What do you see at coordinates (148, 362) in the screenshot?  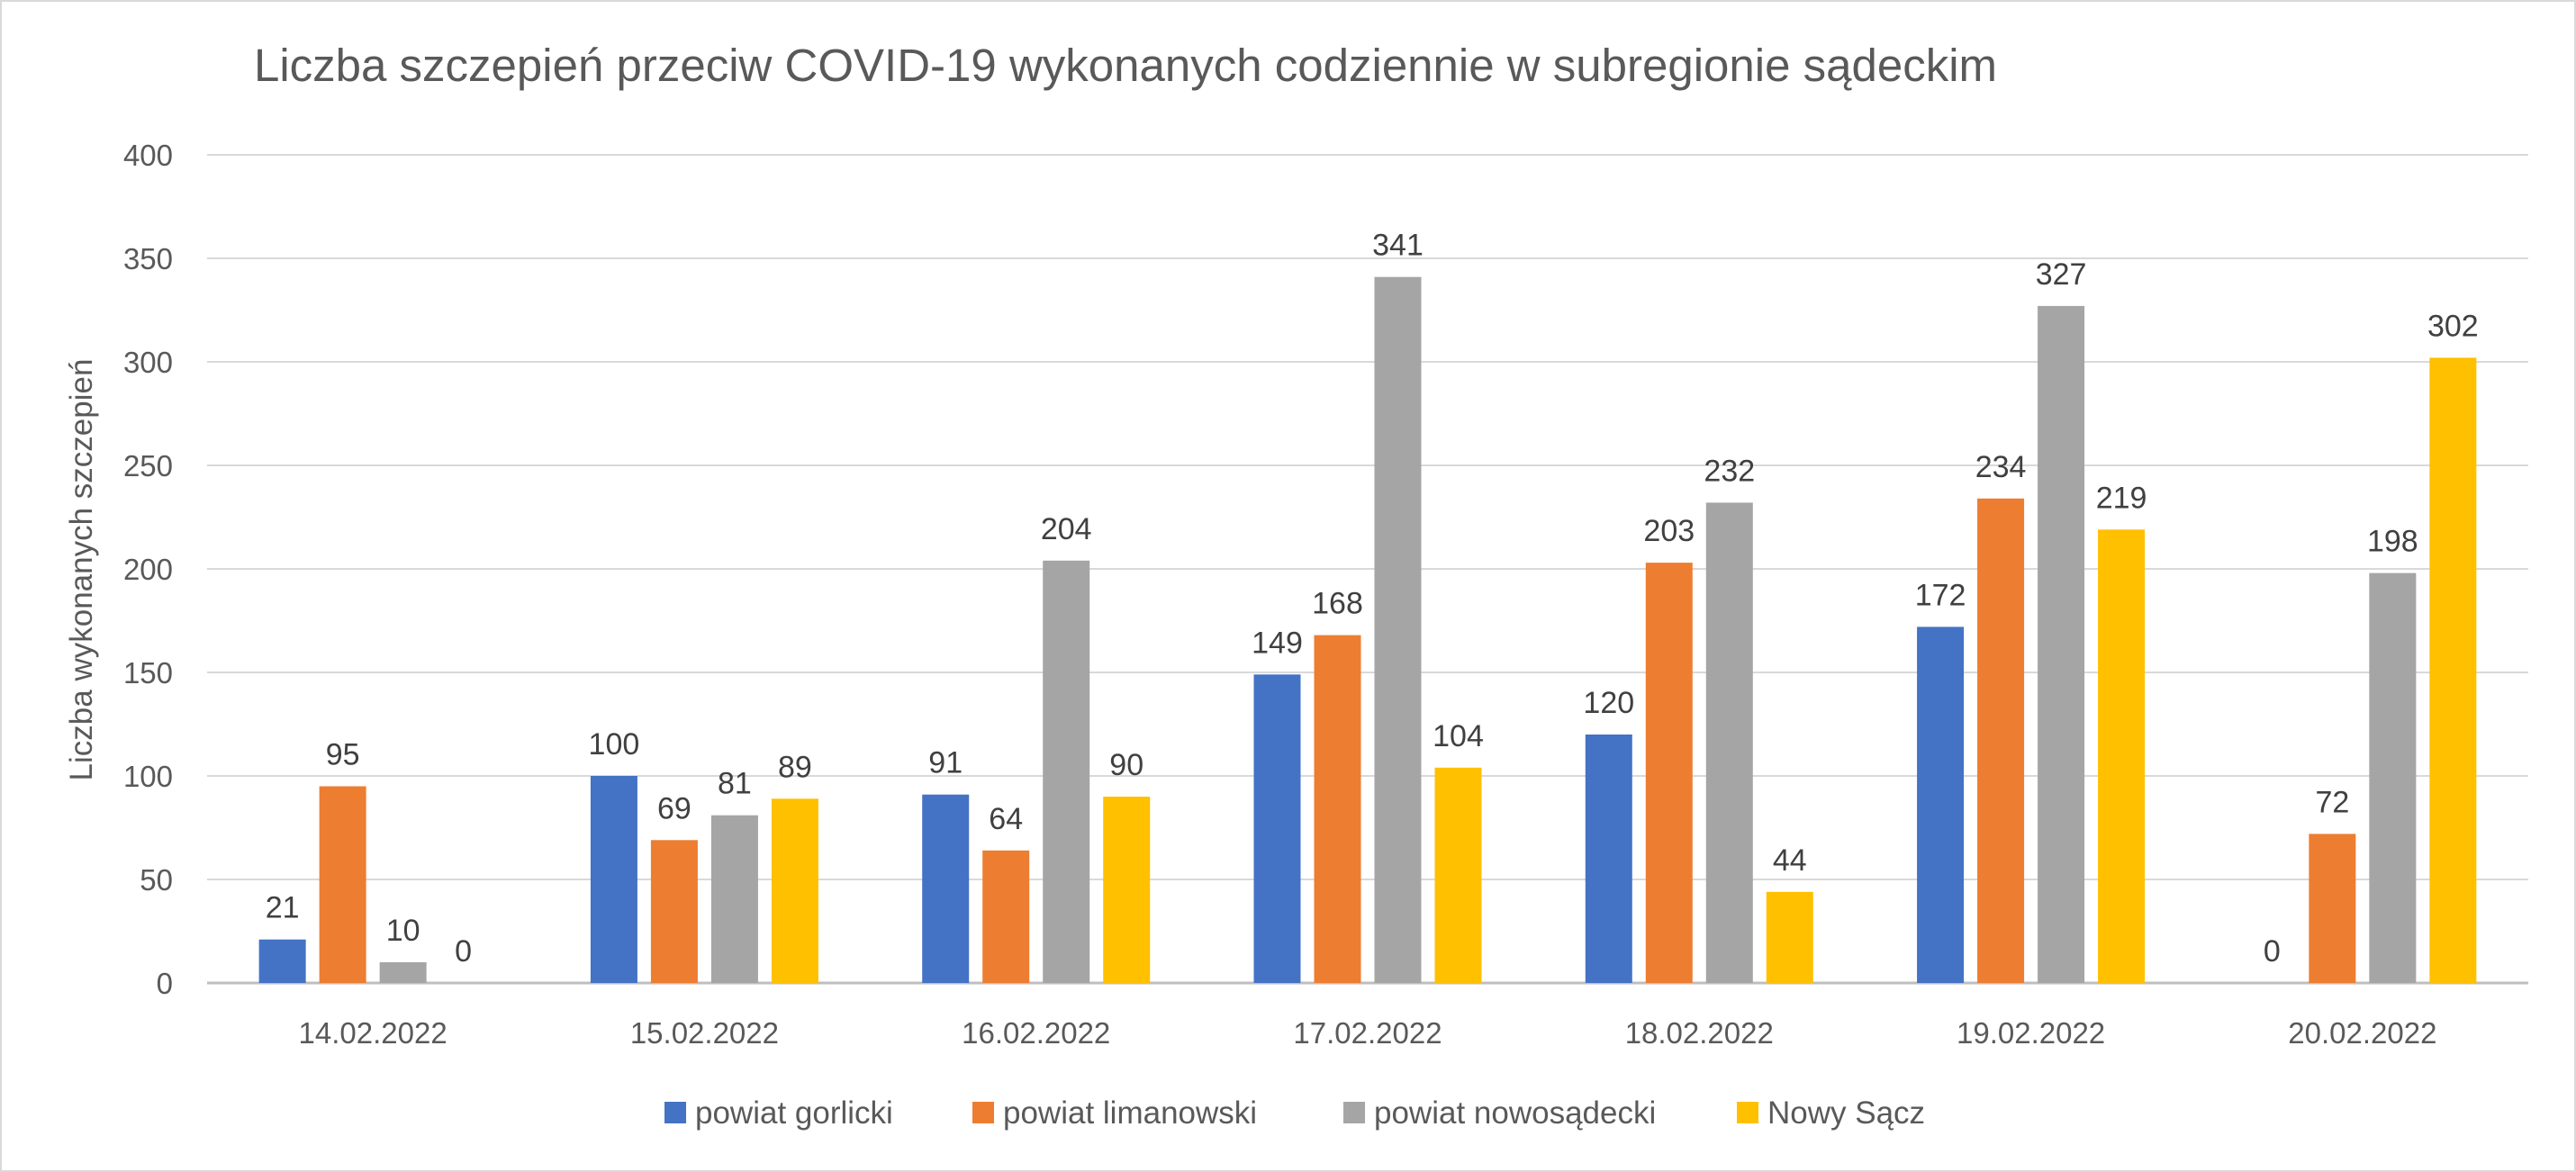 I see `y-tick-label: 300` at bounding box center [148, 362].